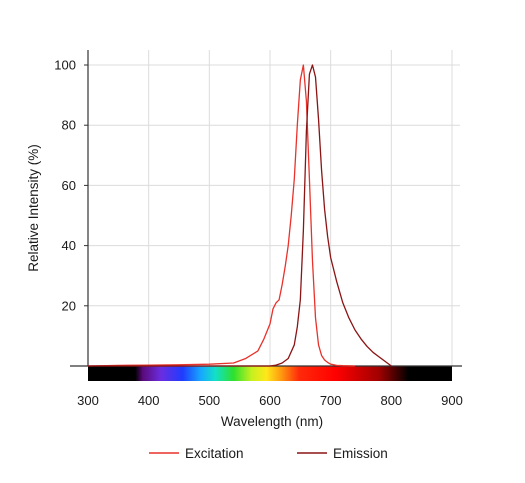  What do you see at coordinates (391, 400) in the screenshot?
I see `x-tick-label: 800` at bounding box center [391, 400].